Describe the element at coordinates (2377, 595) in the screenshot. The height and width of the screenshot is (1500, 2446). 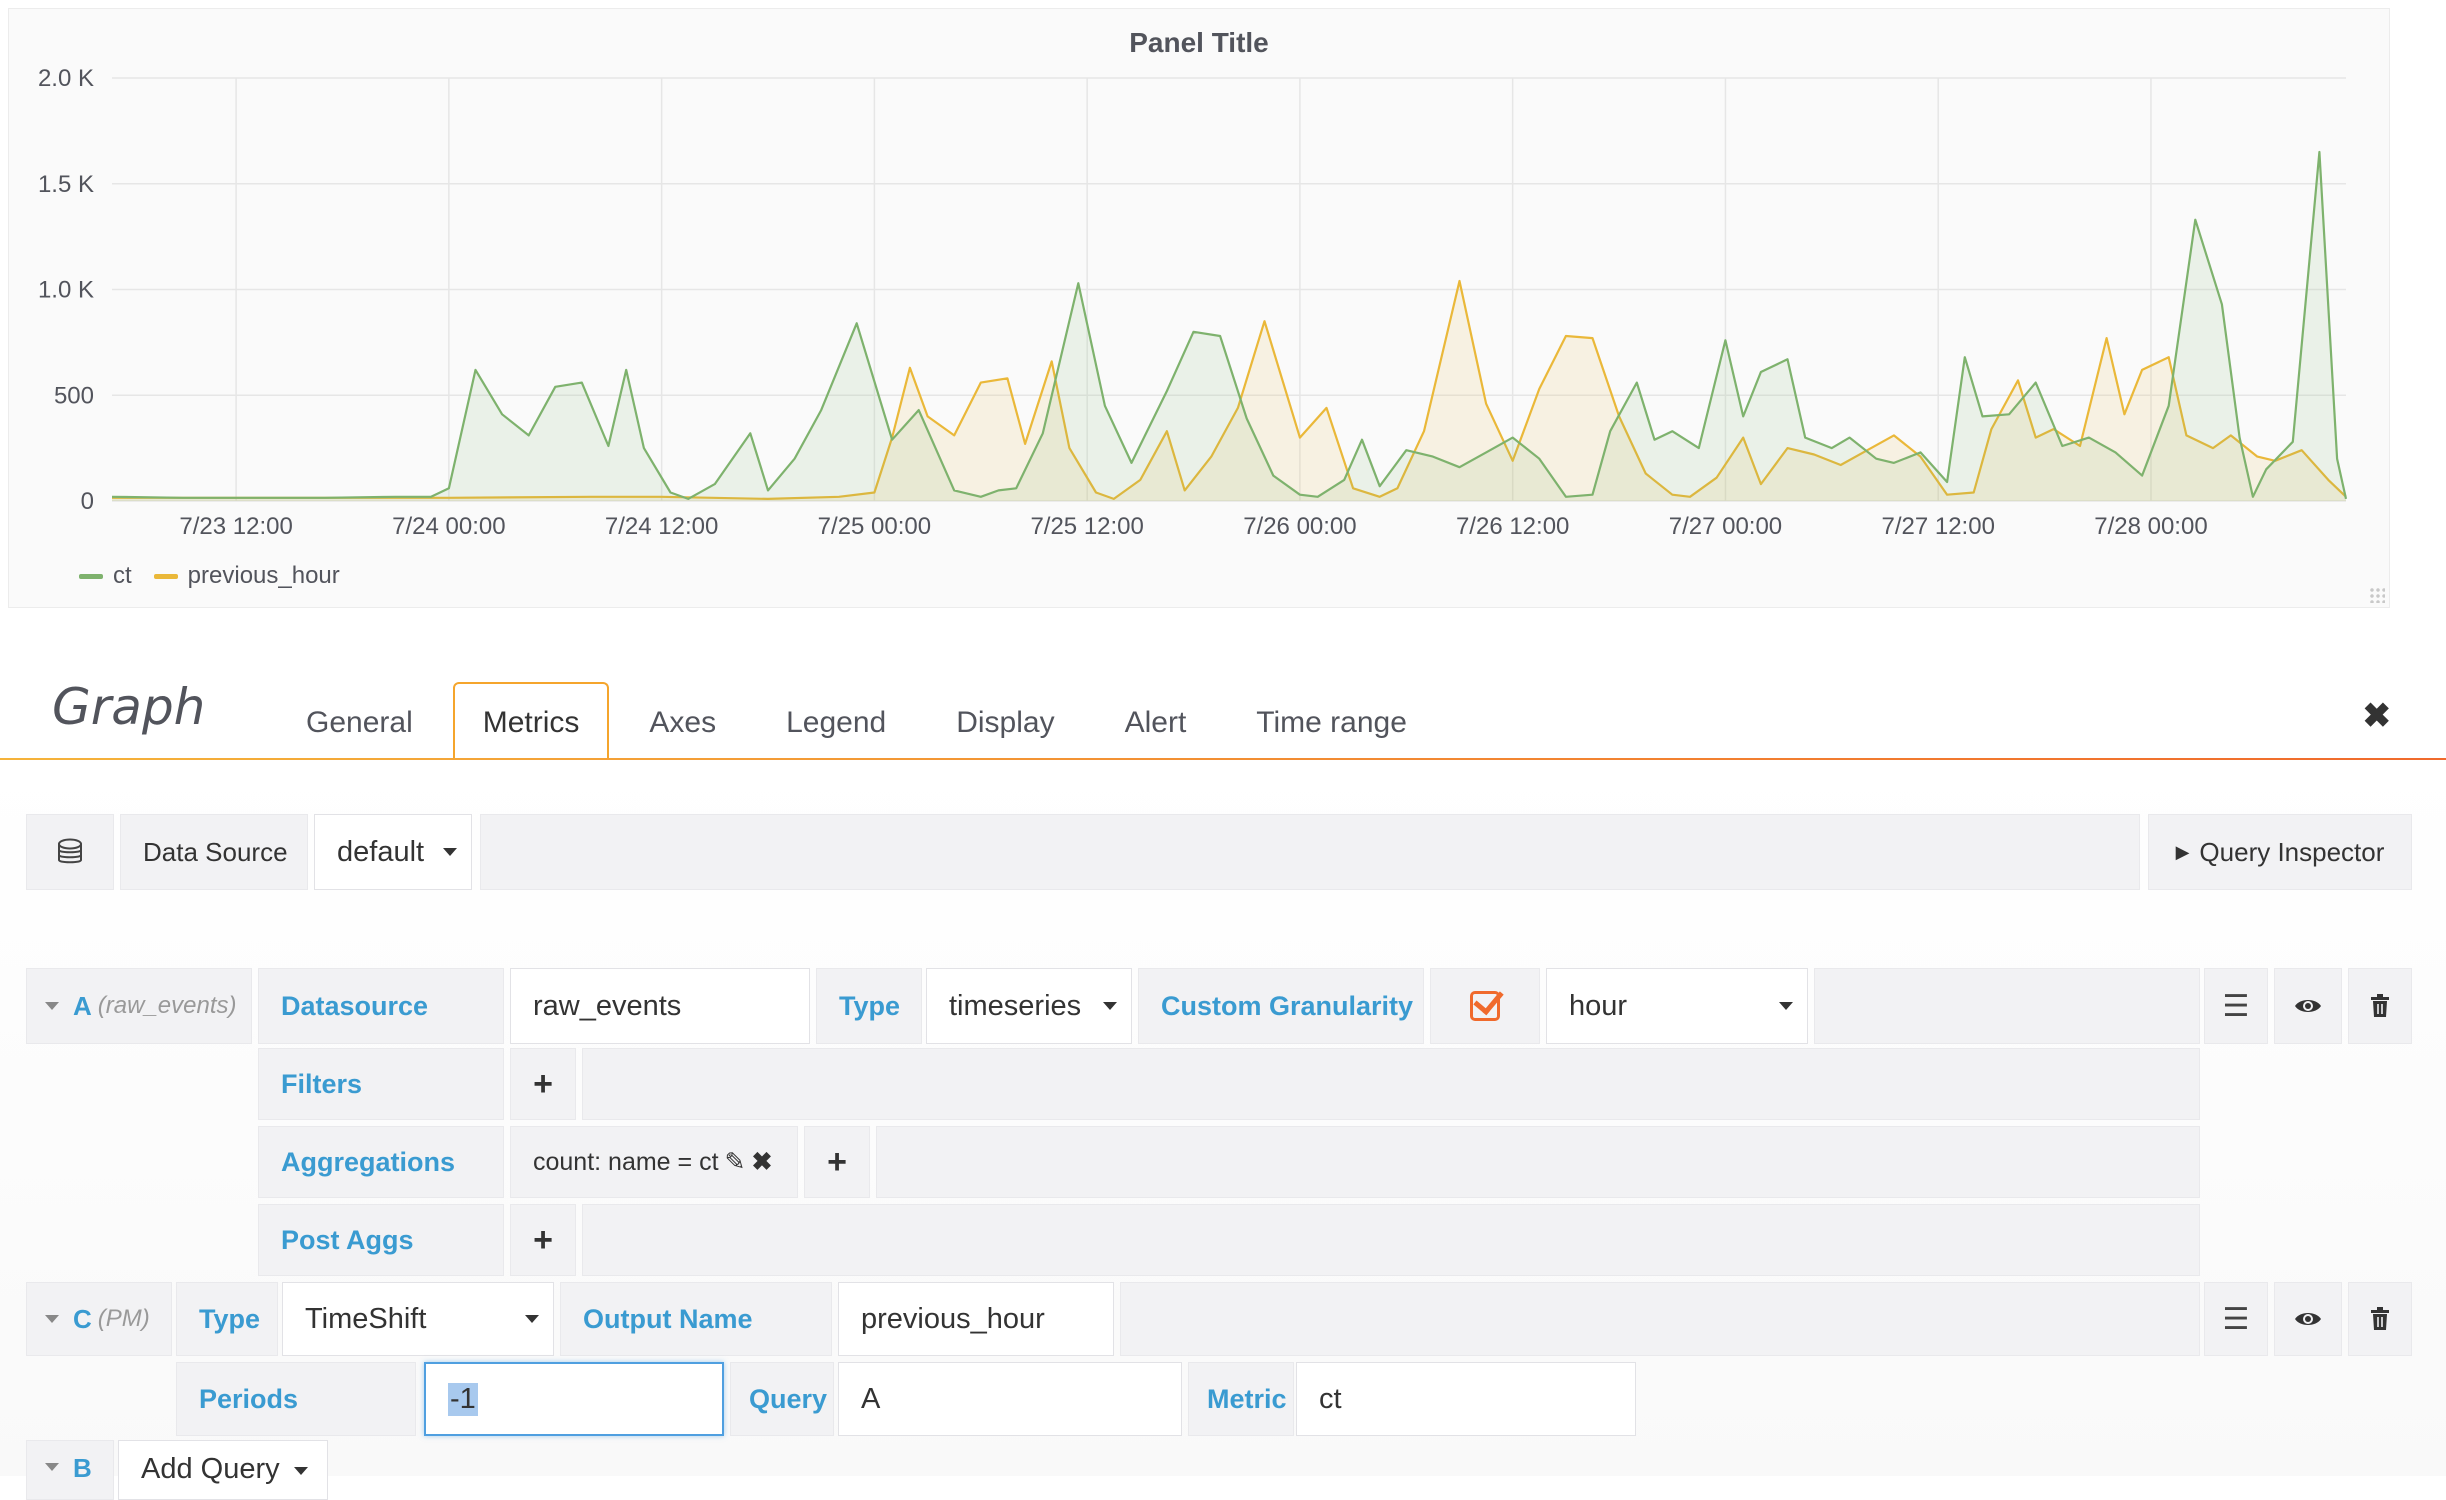
I see `resize-handle-icon` at that location.